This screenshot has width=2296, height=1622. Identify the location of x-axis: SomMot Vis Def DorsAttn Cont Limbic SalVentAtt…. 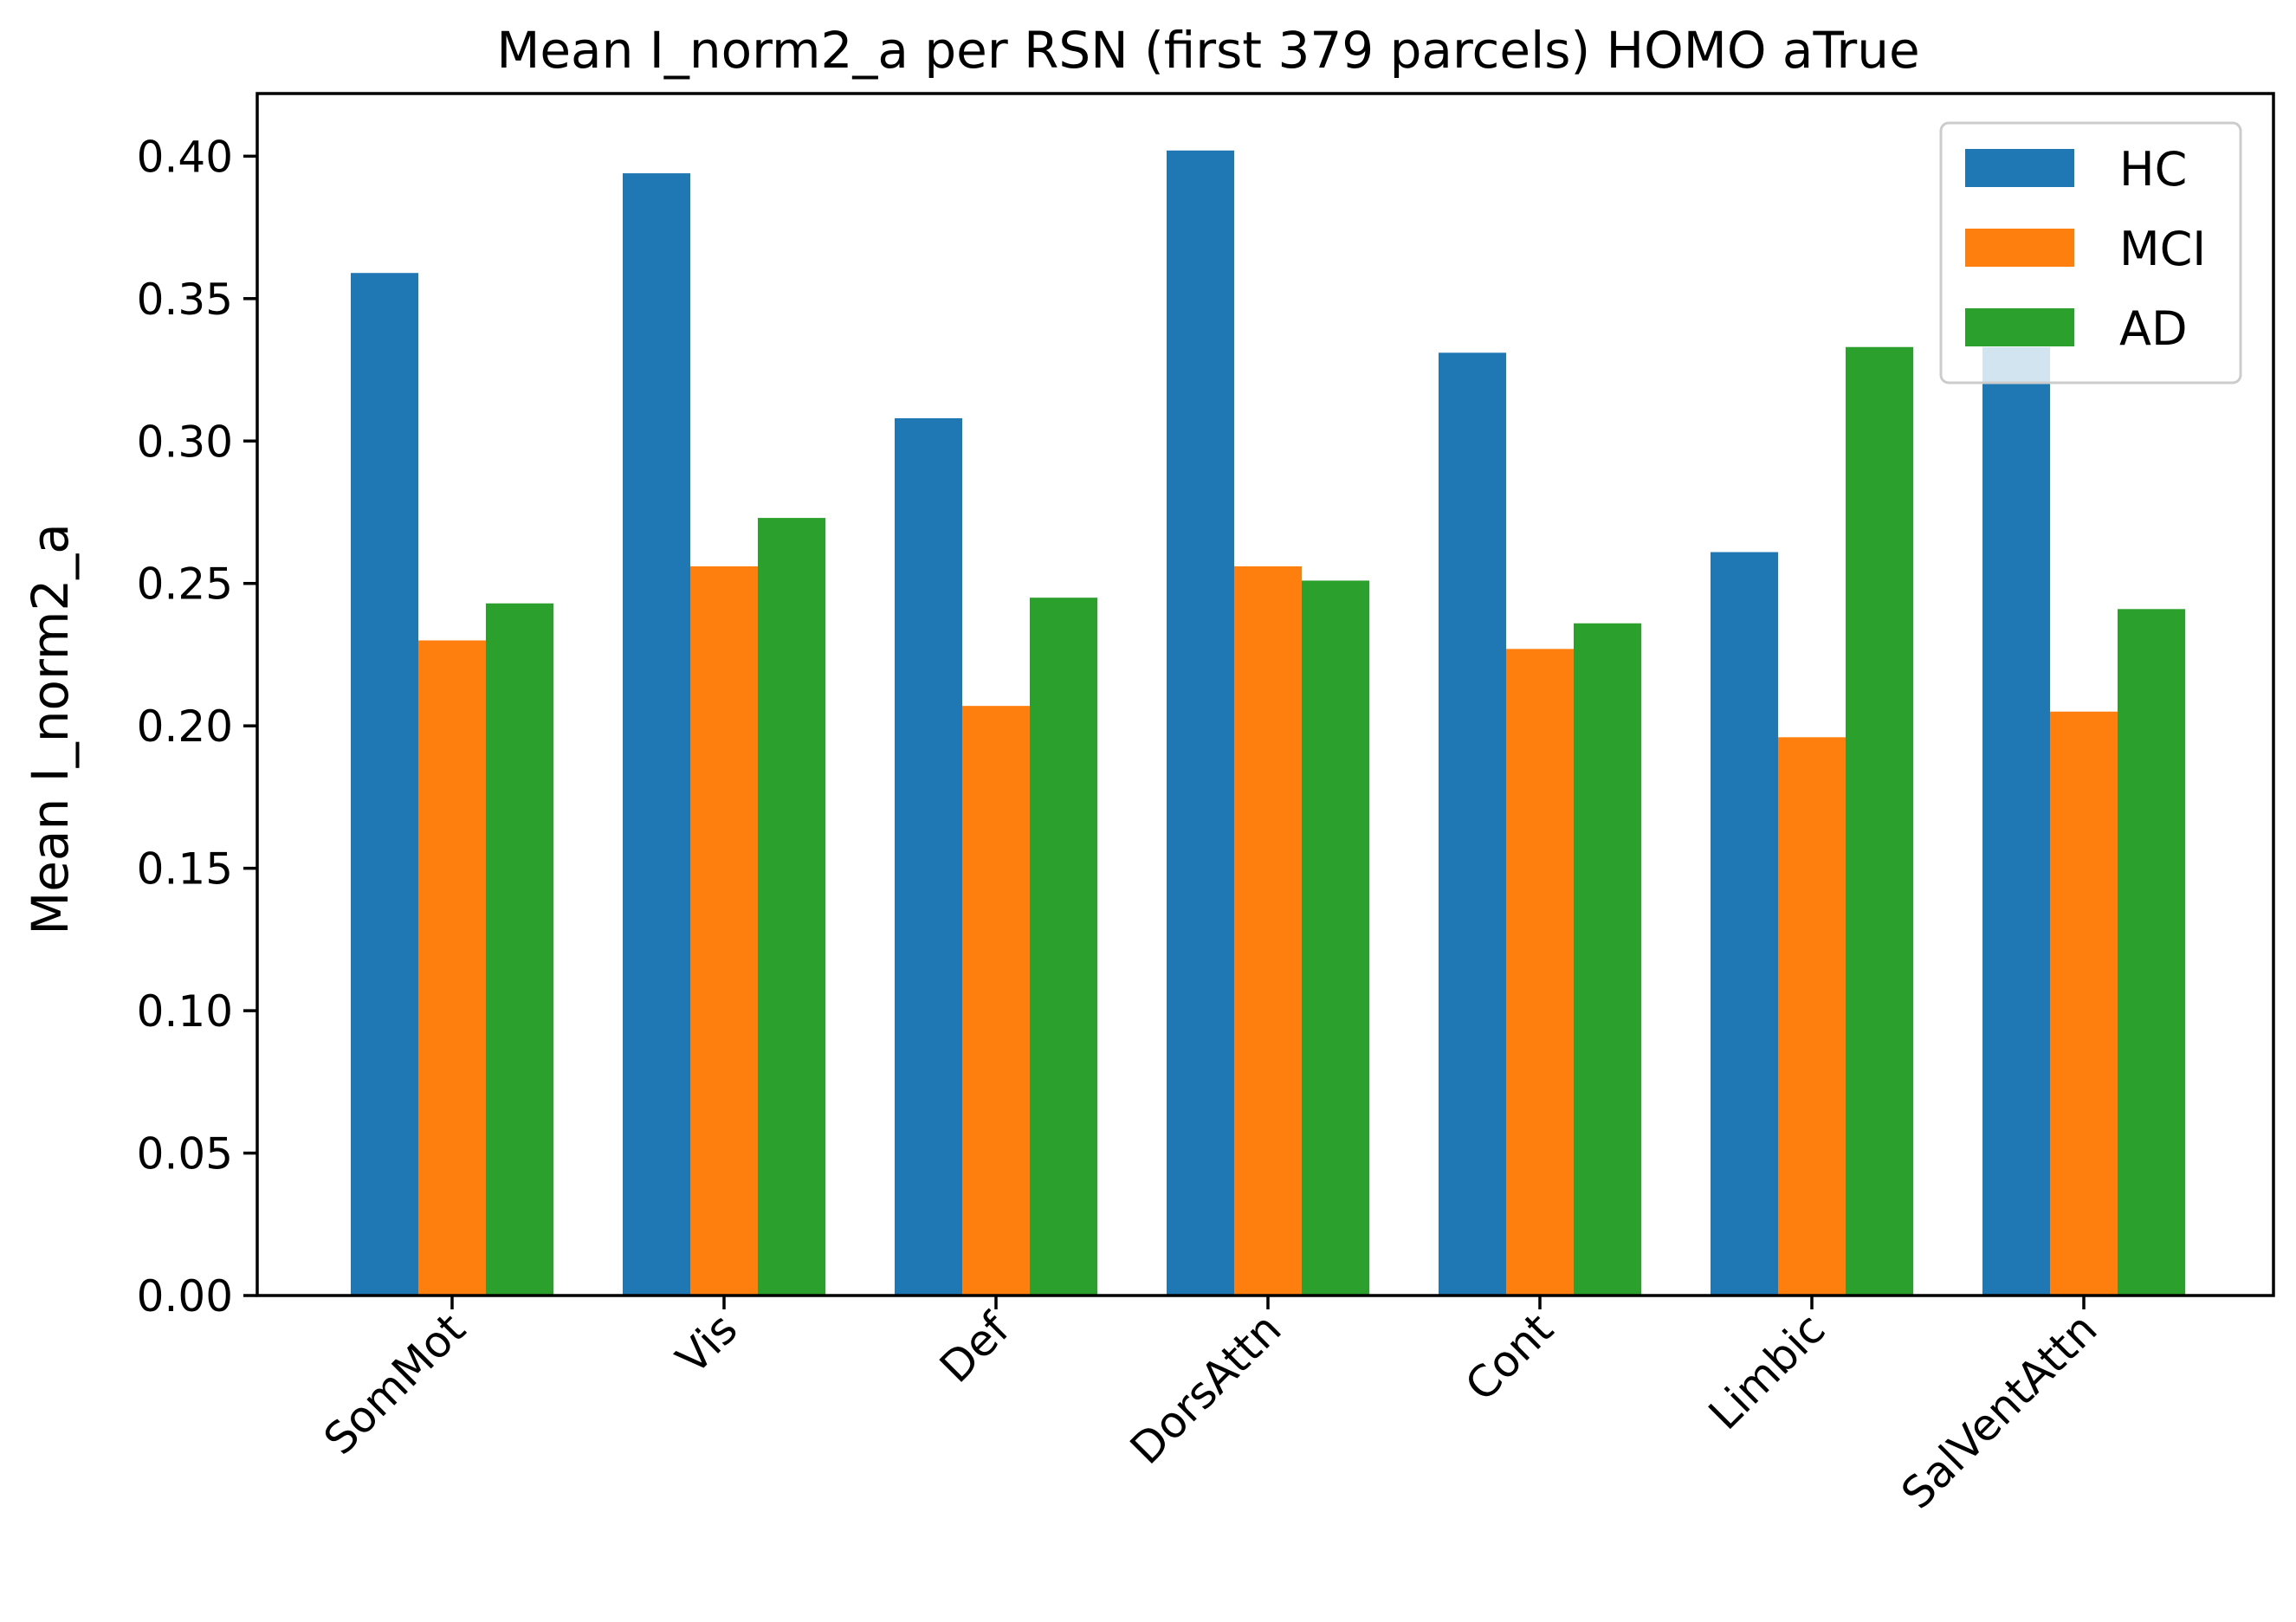
(1210, 1407).